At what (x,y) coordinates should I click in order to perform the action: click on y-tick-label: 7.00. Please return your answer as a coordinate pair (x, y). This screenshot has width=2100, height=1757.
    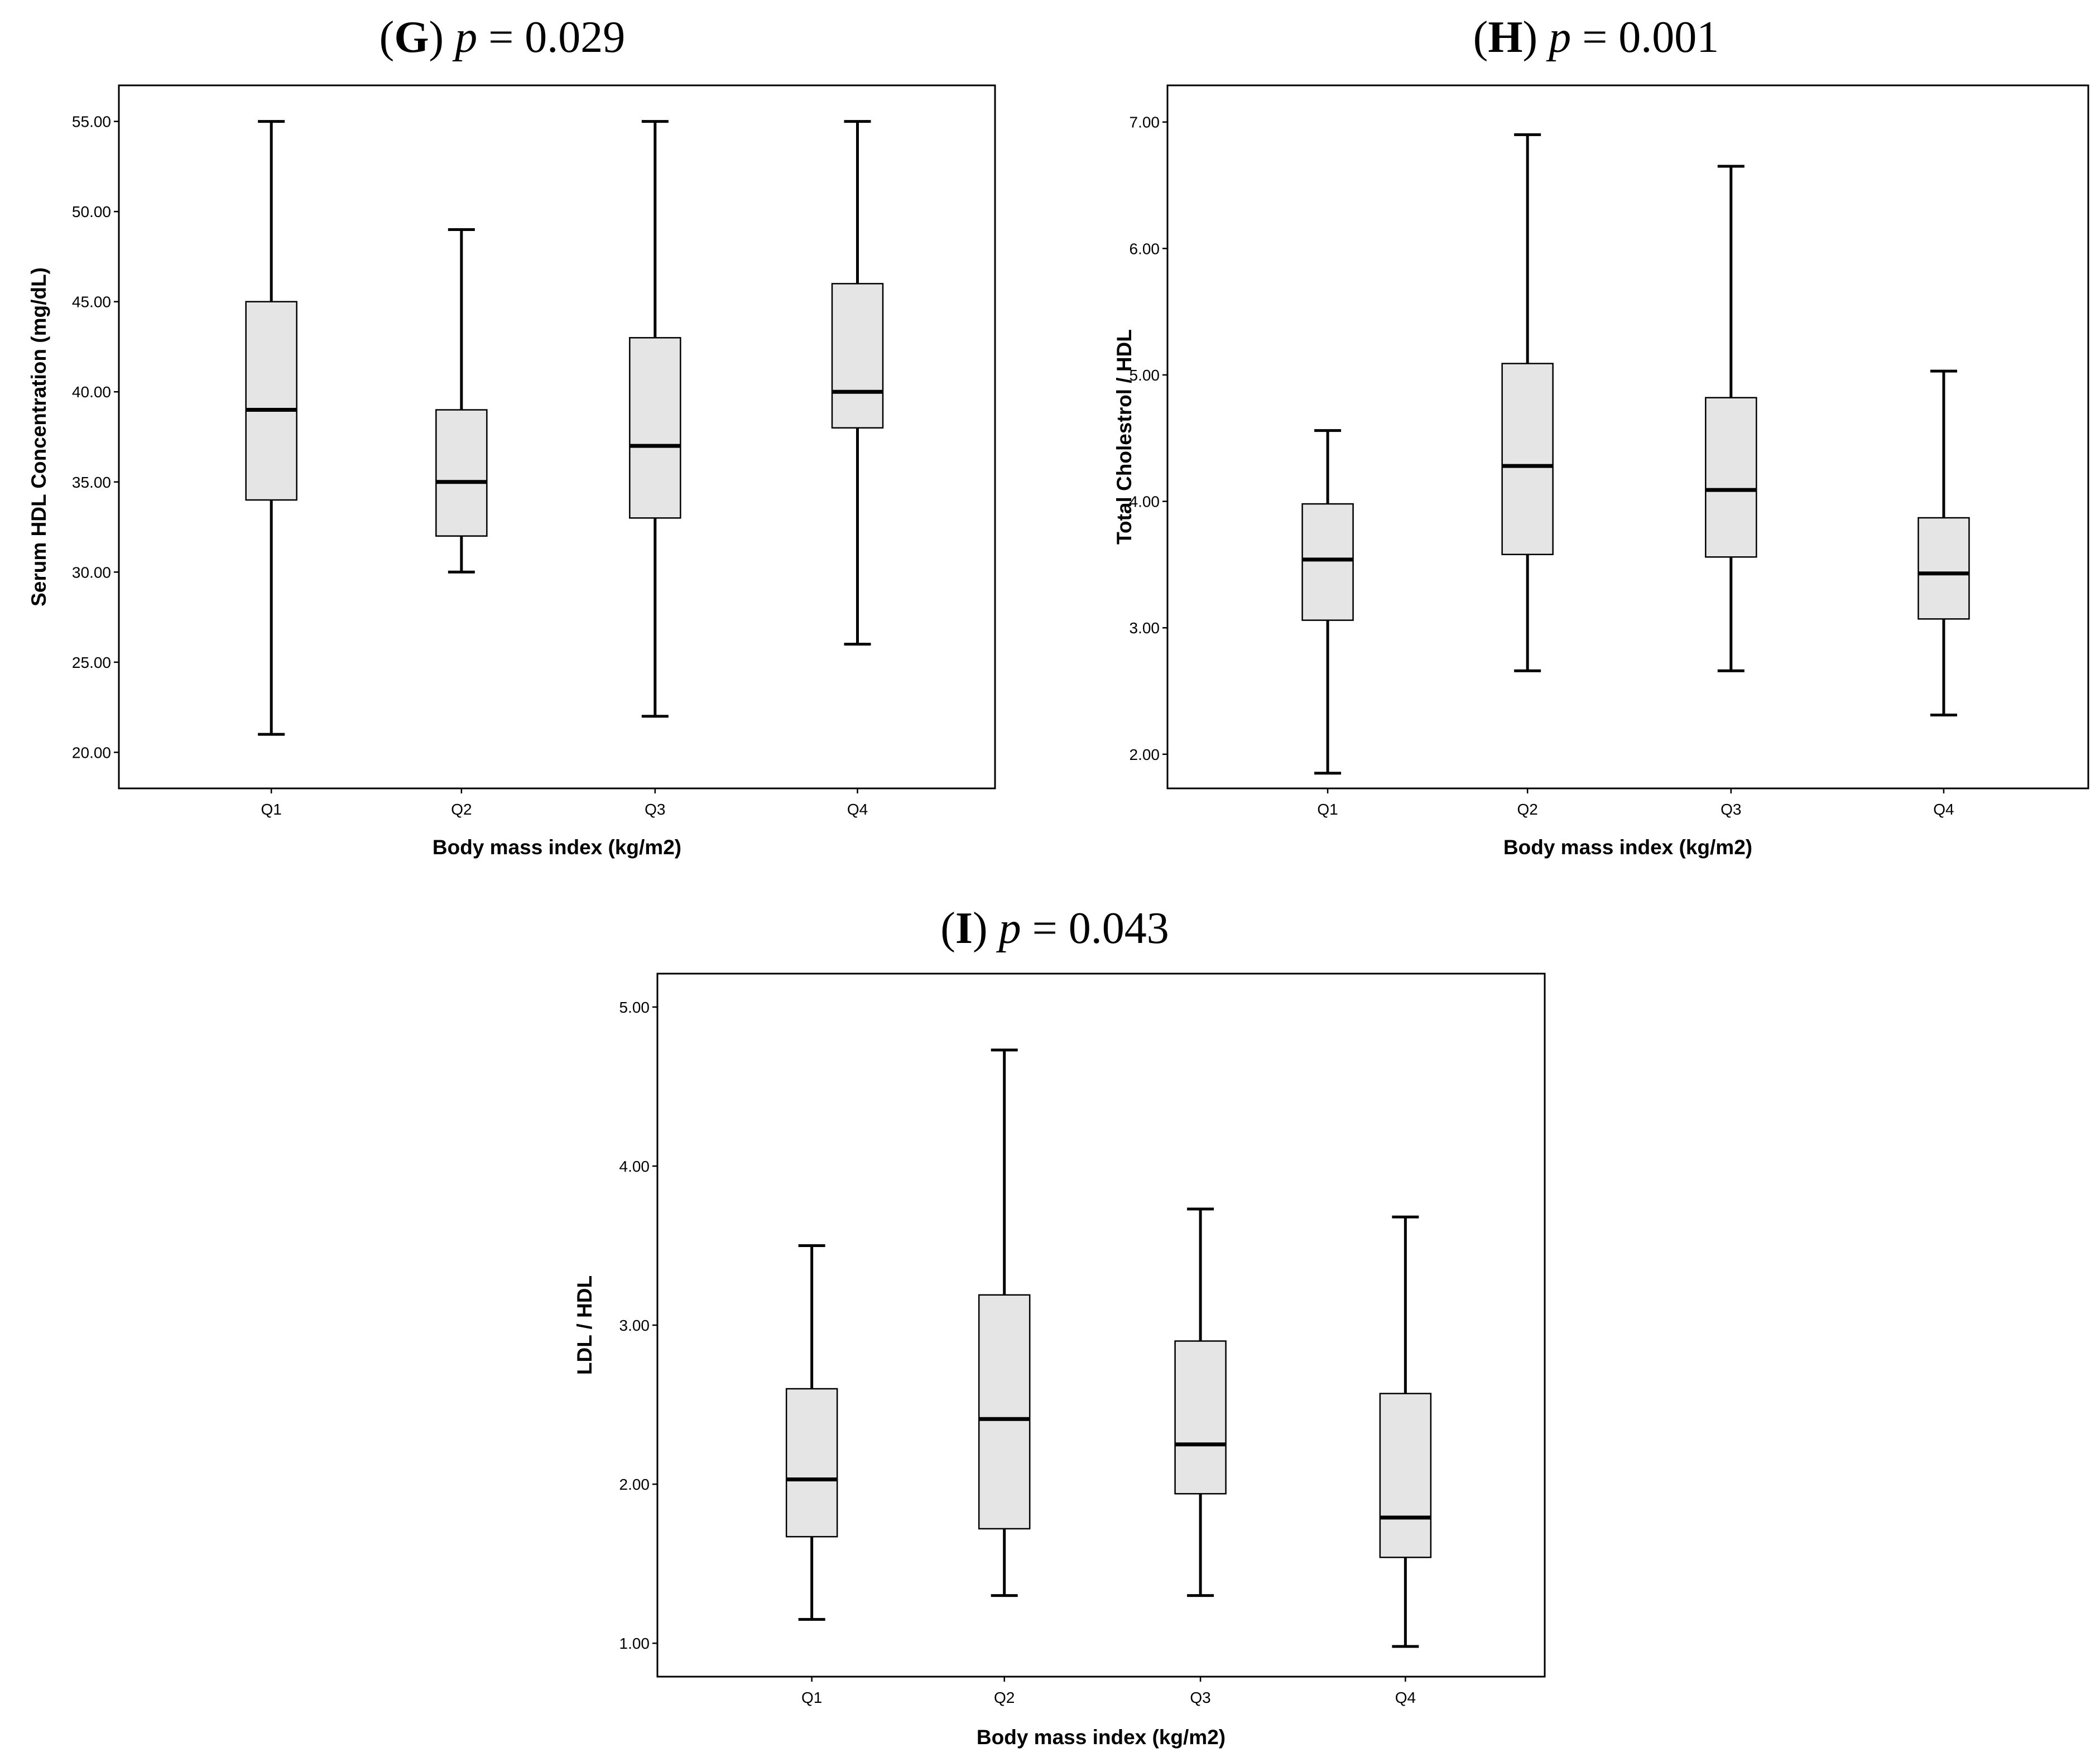
    Looking at the image, I should click on (1145, 122).